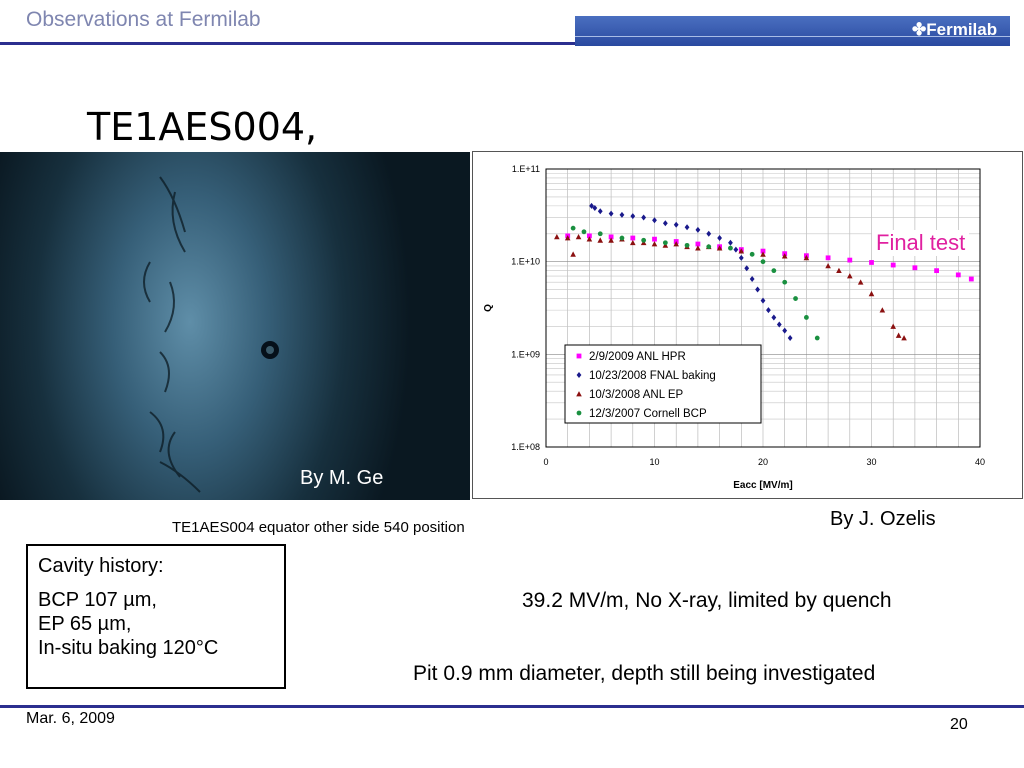  Describe the element at coordinates (636, 395) in the screenshot. I see `legend-entry: 10/3/2008 ANL EP` at that location.